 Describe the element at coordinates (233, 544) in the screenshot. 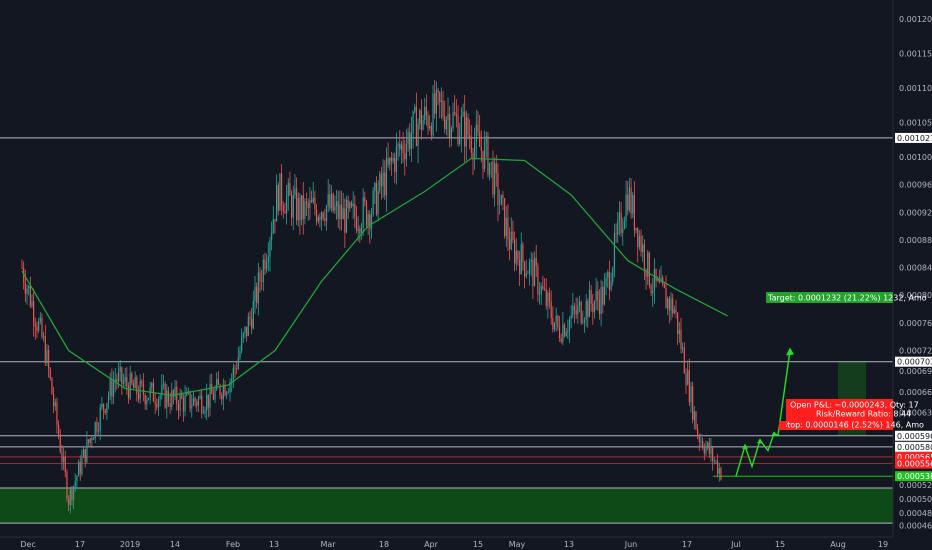

I see `x-tick-label: Feb` at that location.